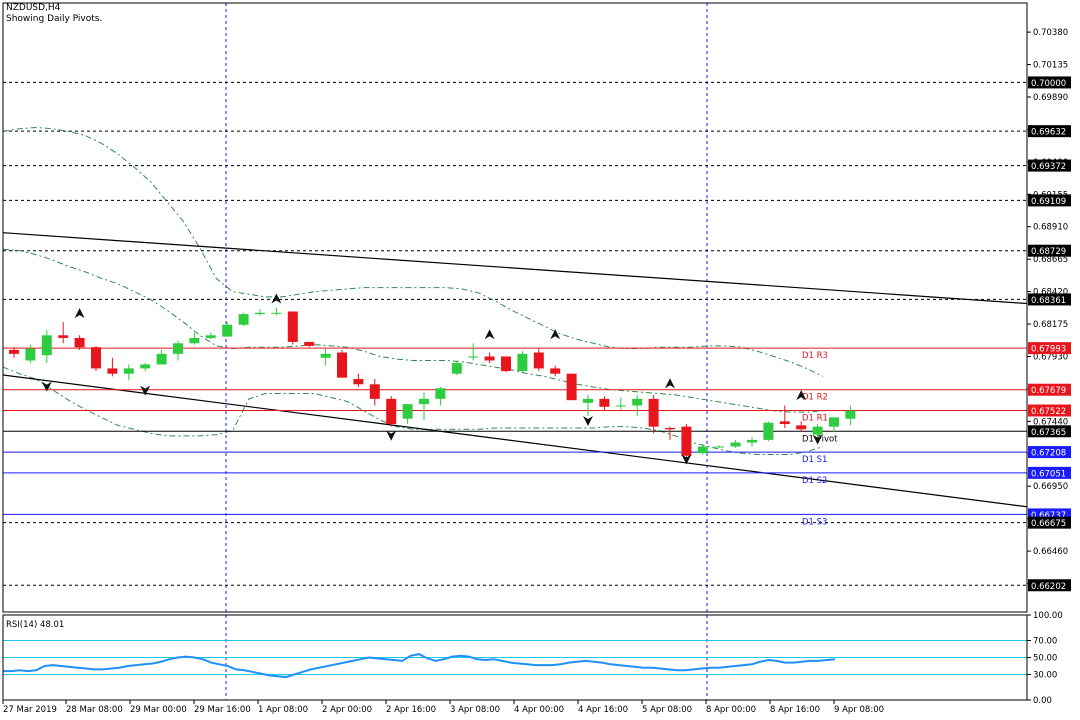  Describe the element at coordinates (1045, 659) in the screenshot. I see `rsi-tick-label: 50.00` at that location.